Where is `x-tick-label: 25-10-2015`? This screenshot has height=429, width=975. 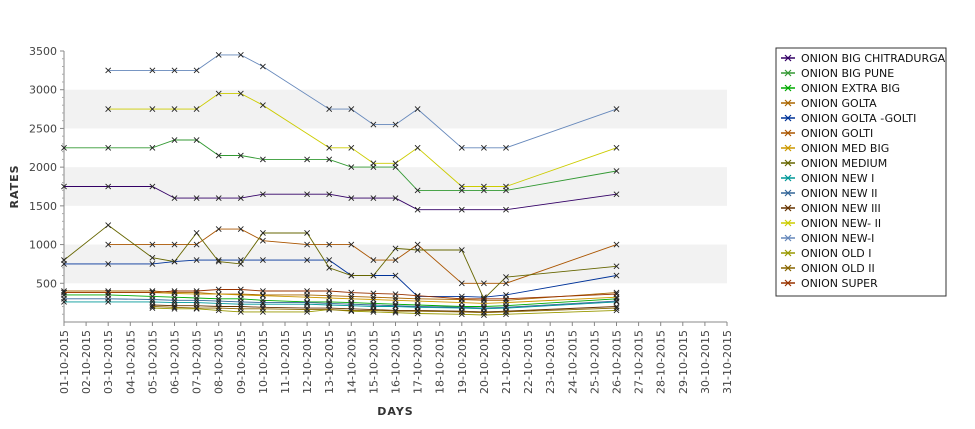 x-tick-label: 25-10-2015 is located at coordinates (594, 362).